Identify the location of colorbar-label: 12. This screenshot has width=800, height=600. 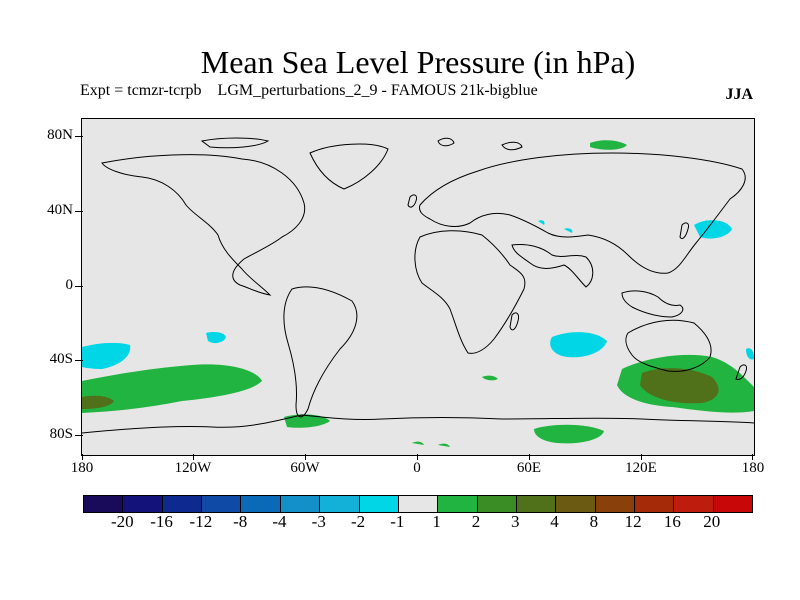
(633, 521).